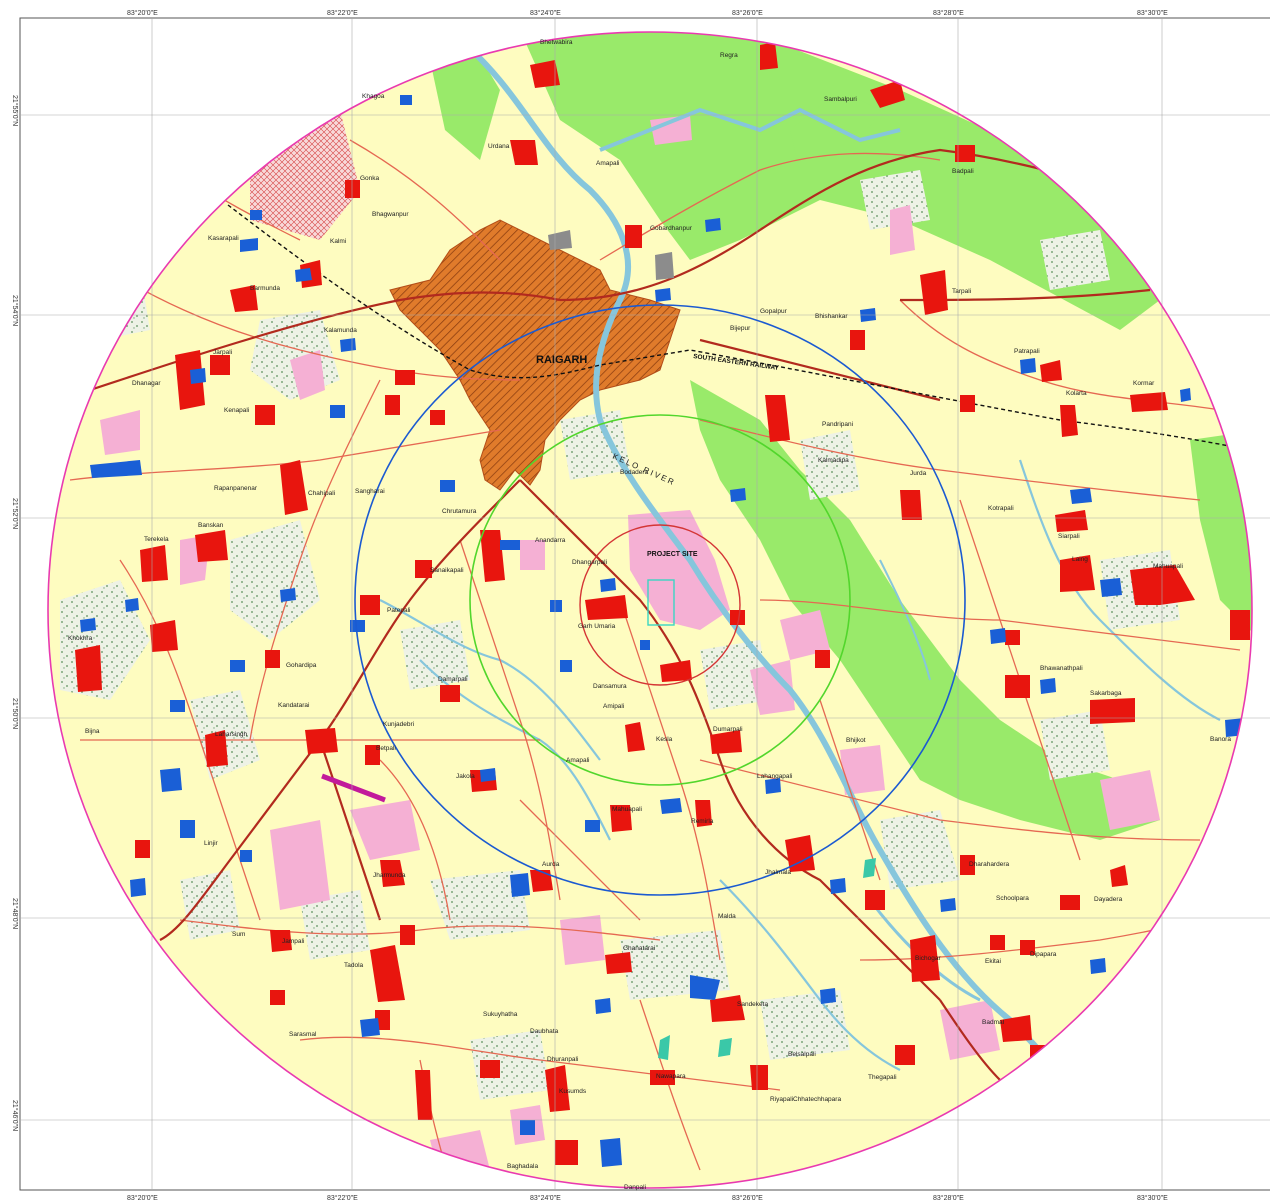 The width and height of the screenshot is (1270, 1204). What do you see at coordinates (386, 748) in the screenshot?
I see `village-label: Betpali` at bounding box center [386, 748].